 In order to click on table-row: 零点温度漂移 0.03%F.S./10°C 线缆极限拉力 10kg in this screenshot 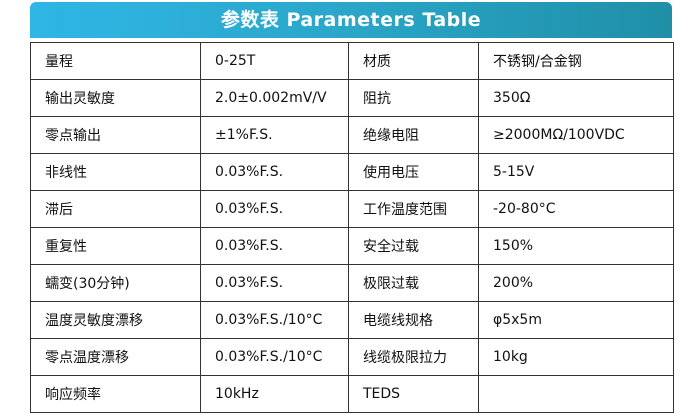, I will do `click(352, 357)`.